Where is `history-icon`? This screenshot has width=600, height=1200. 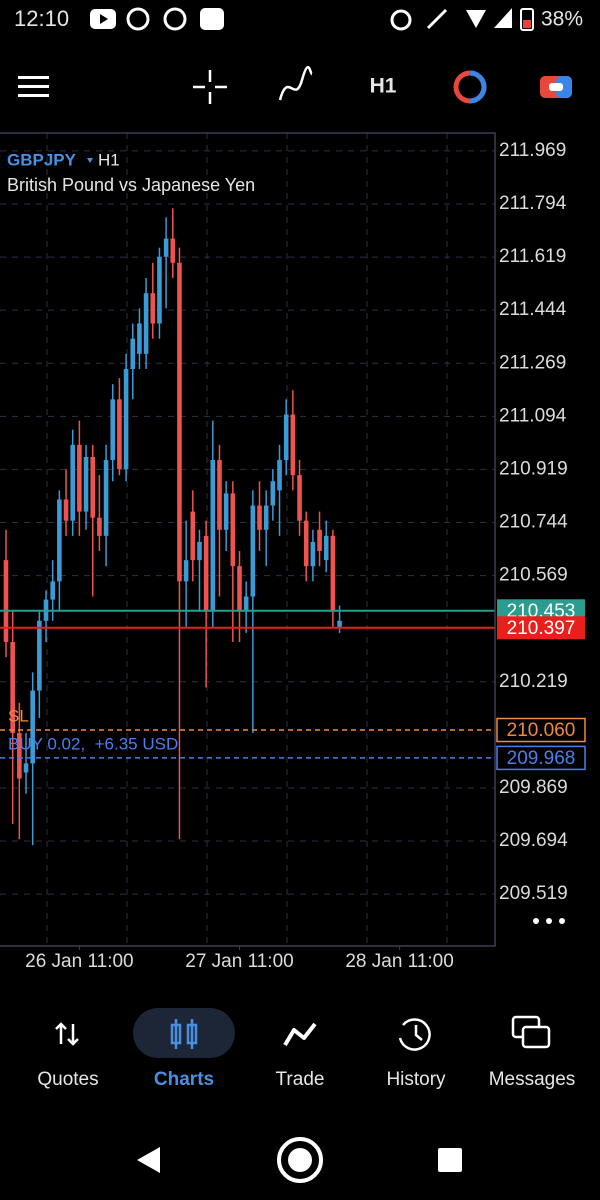 history-icon is located at coordinates (414, 1034).